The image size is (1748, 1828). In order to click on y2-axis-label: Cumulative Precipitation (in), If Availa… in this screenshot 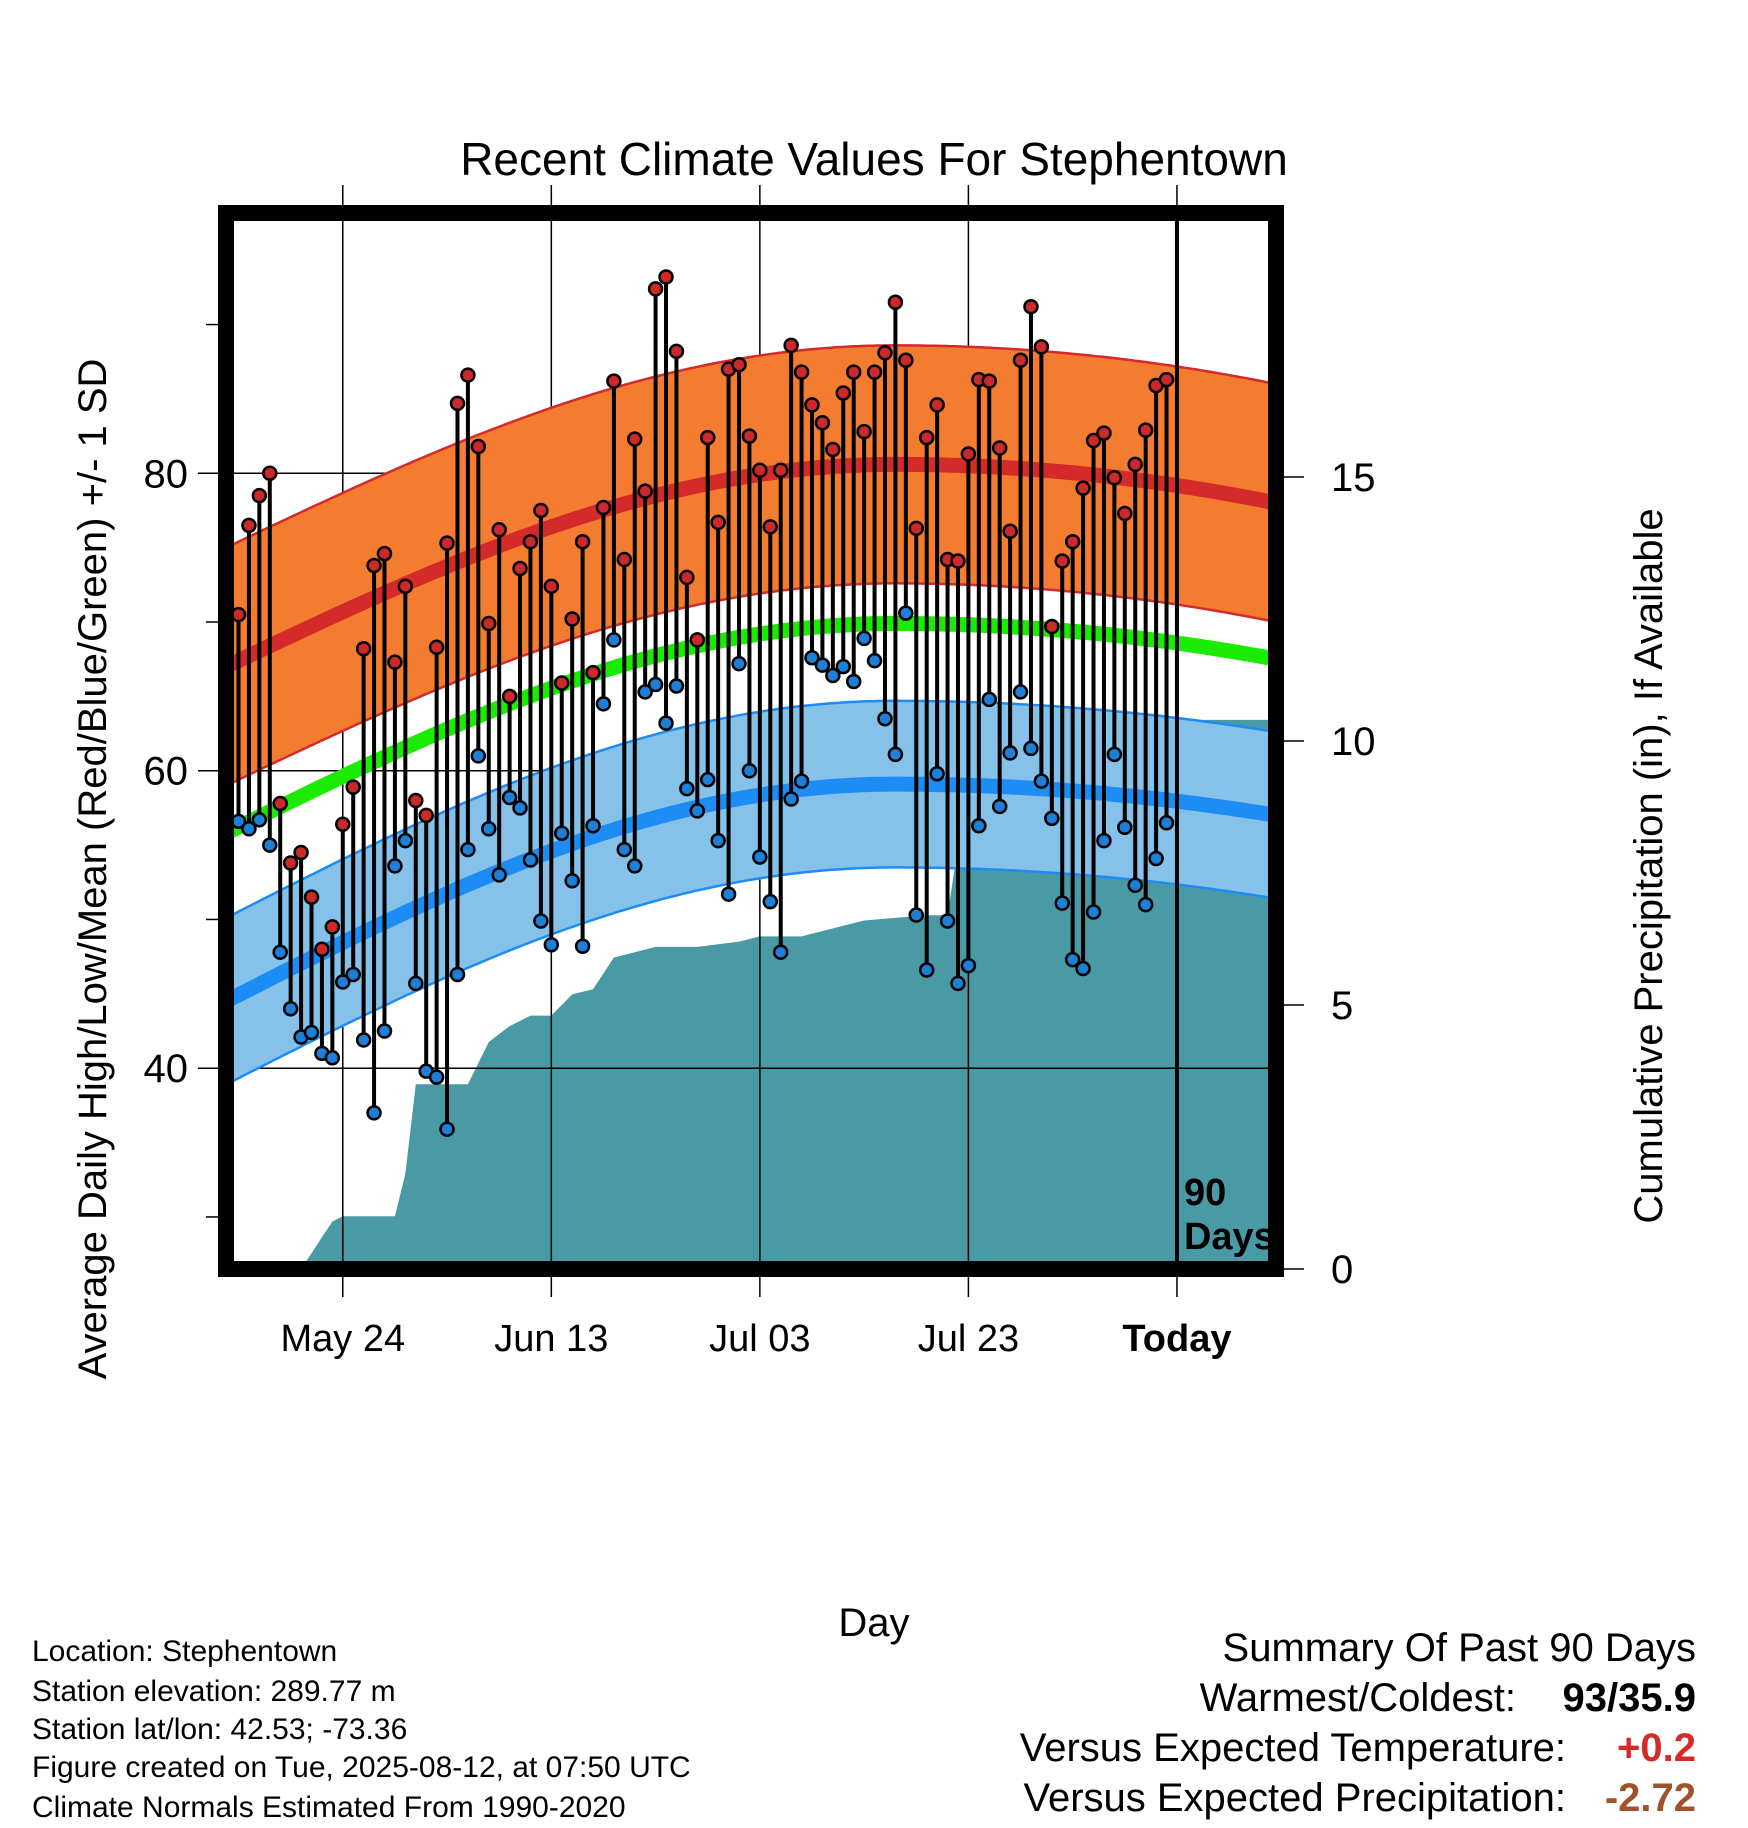, I will do `click(1649, 865)`.